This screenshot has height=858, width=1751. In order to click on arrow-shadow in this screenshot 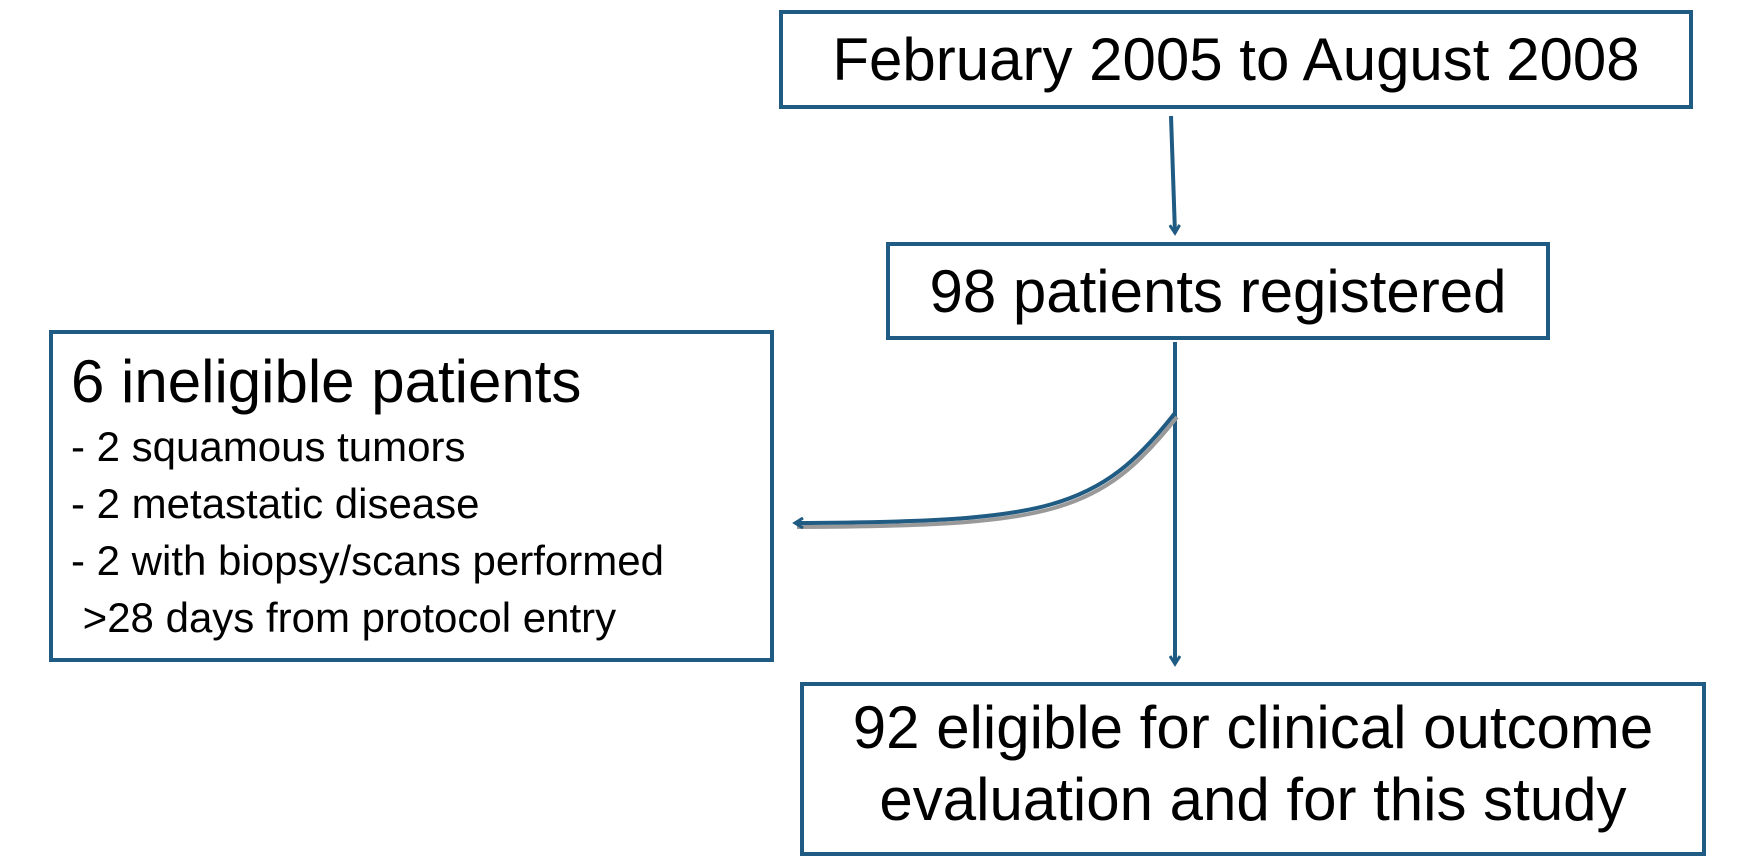, I will do `click(987, 472)`.